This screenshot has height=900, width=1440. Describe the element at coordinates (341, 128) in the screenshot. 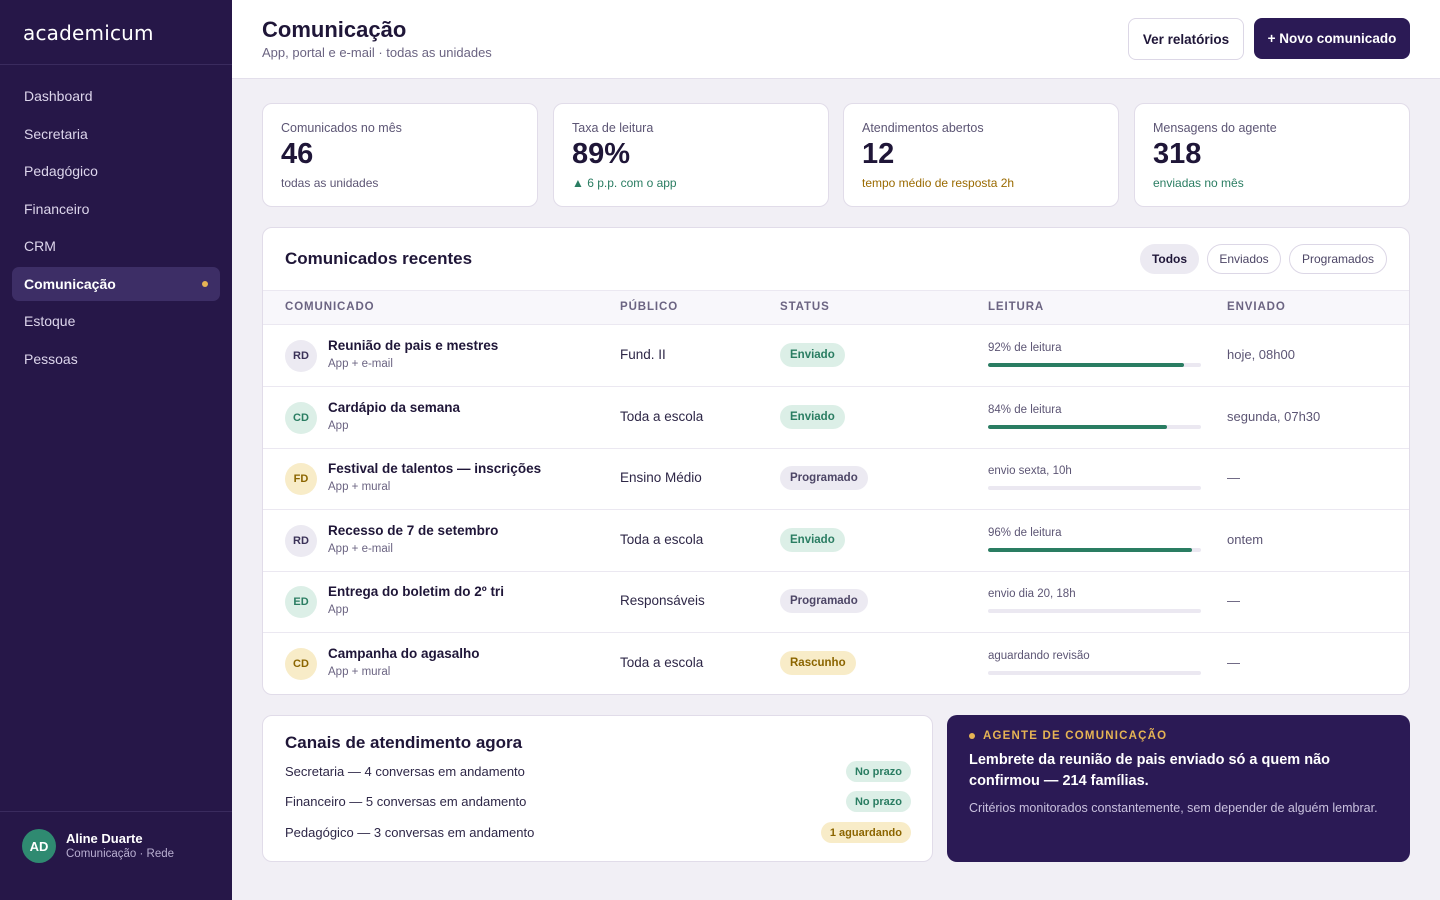

I see `stat-label: Comunicados no mês` at that location.